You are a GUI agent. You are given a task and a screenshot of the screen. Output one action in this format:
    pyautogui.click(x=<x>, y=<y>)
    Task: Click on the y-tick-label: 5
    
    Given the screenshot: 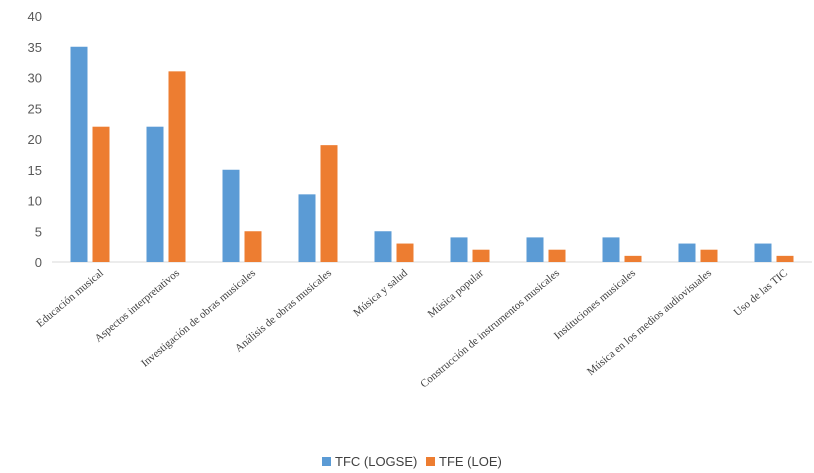 What is the action you would take?
    pyautogui.click(x=38, y=231)
    